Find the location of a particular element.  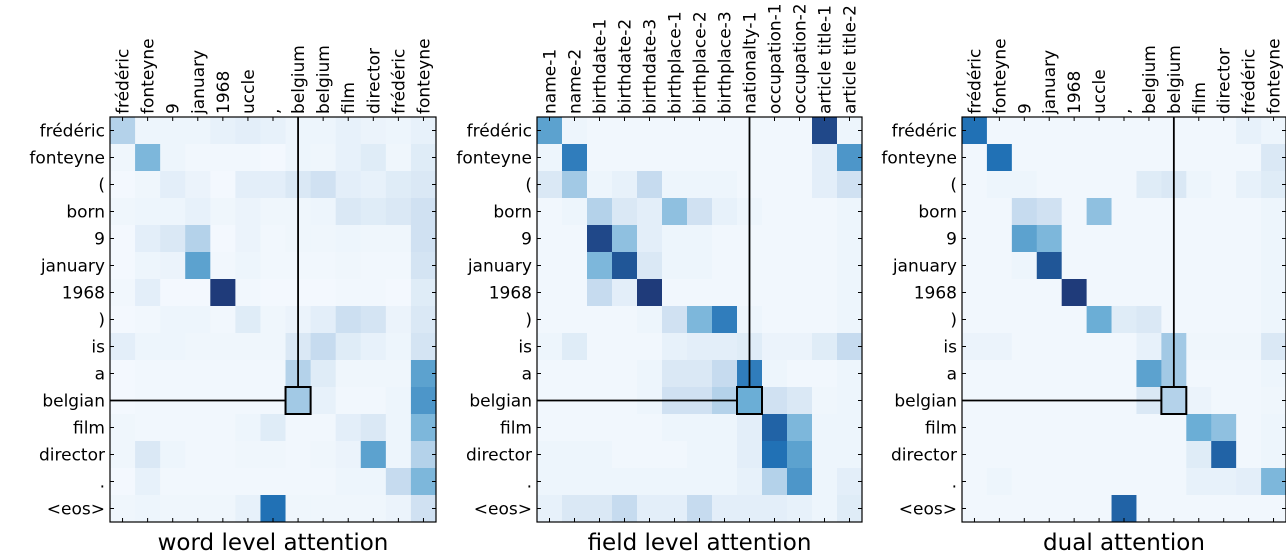

y-tick-label: . is located at coordinates (529, 483).